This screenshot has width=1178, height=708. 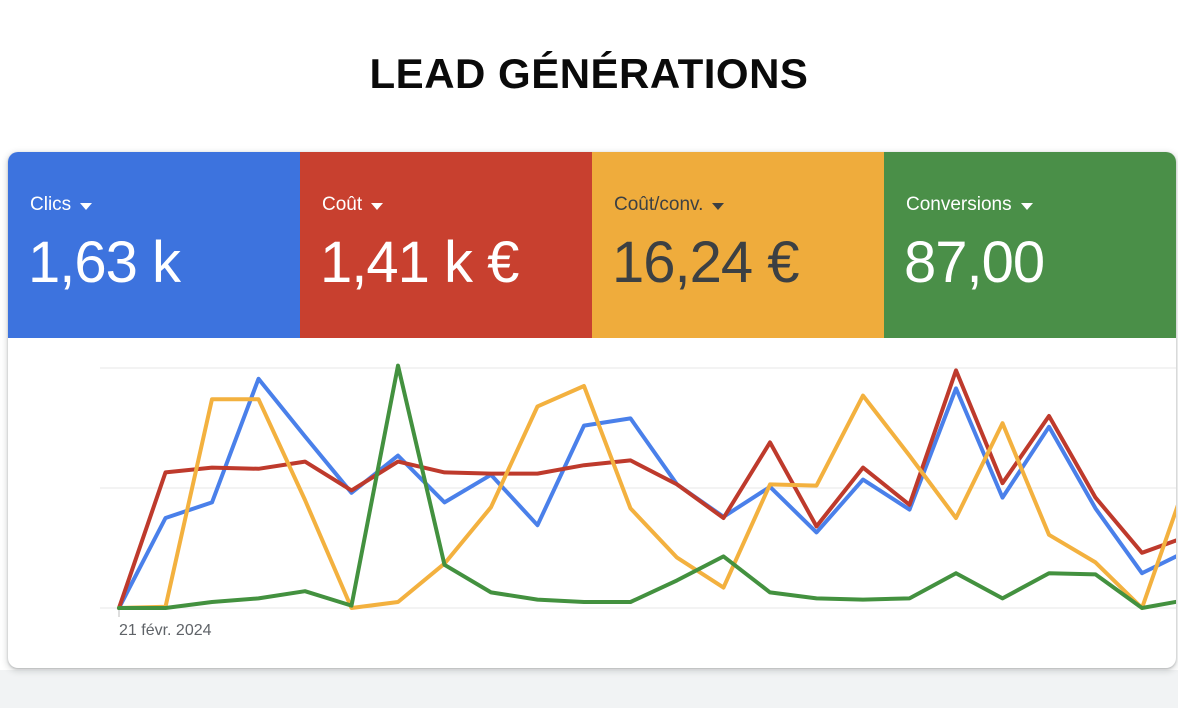 I want to click on scorecard-clics: Clics 1,63 k, so click(x=154, y=245).